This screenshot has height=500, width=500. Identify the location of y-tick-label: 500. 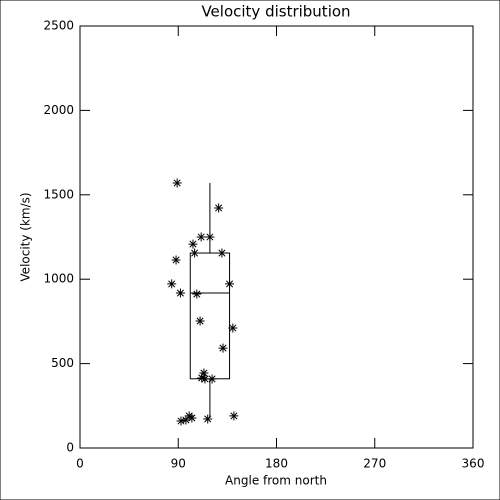
(62, 363).